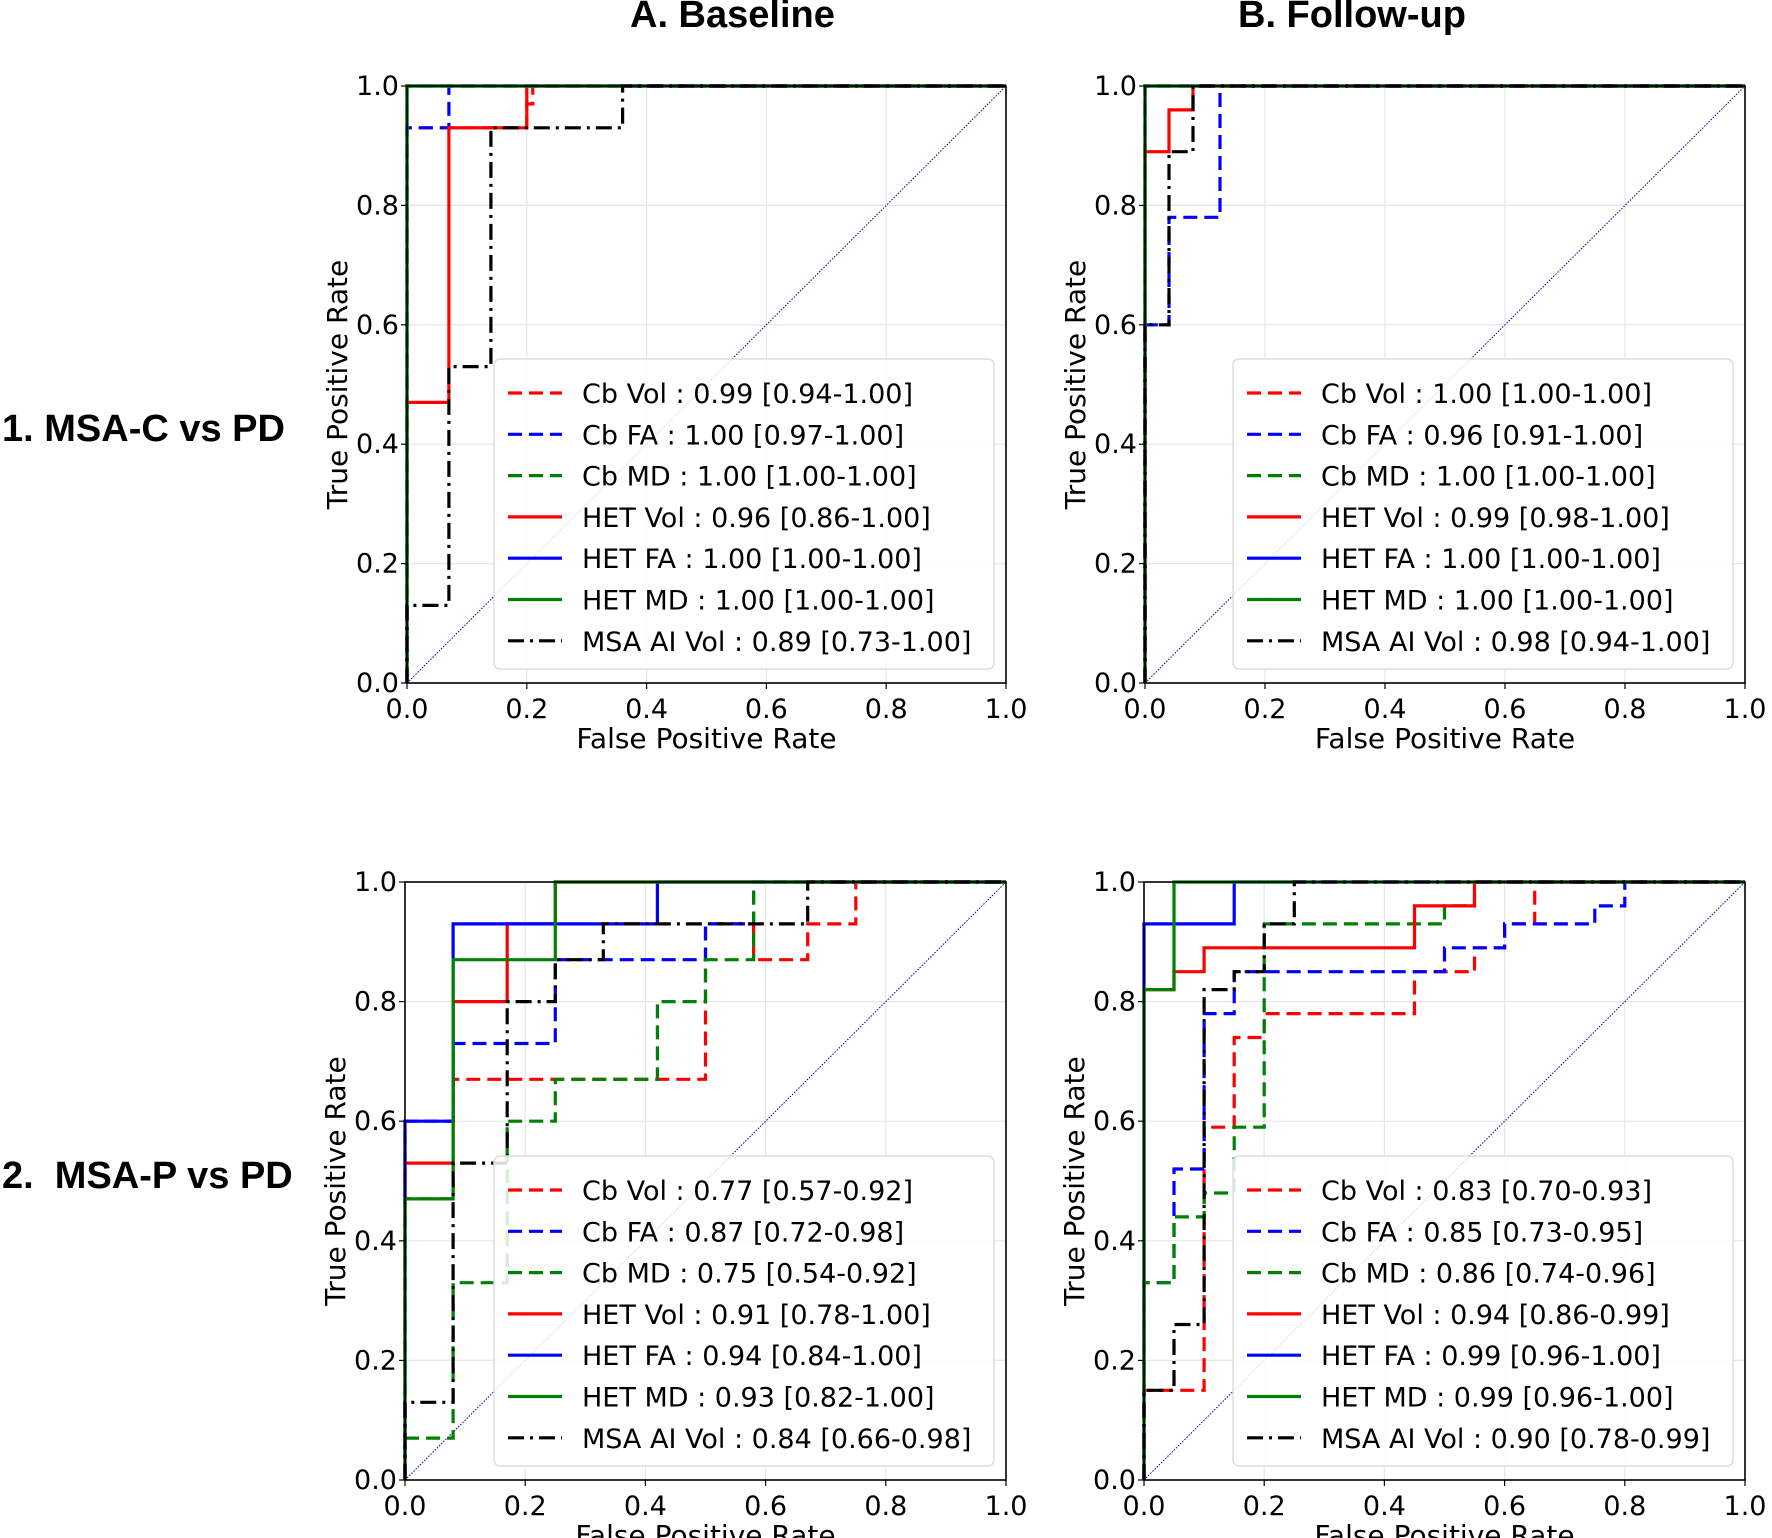  What do you see at coordinates (732, 18) in the screenshot?
I see `column-title-baseline: A. Baseline` at bounding box center [732, 18].